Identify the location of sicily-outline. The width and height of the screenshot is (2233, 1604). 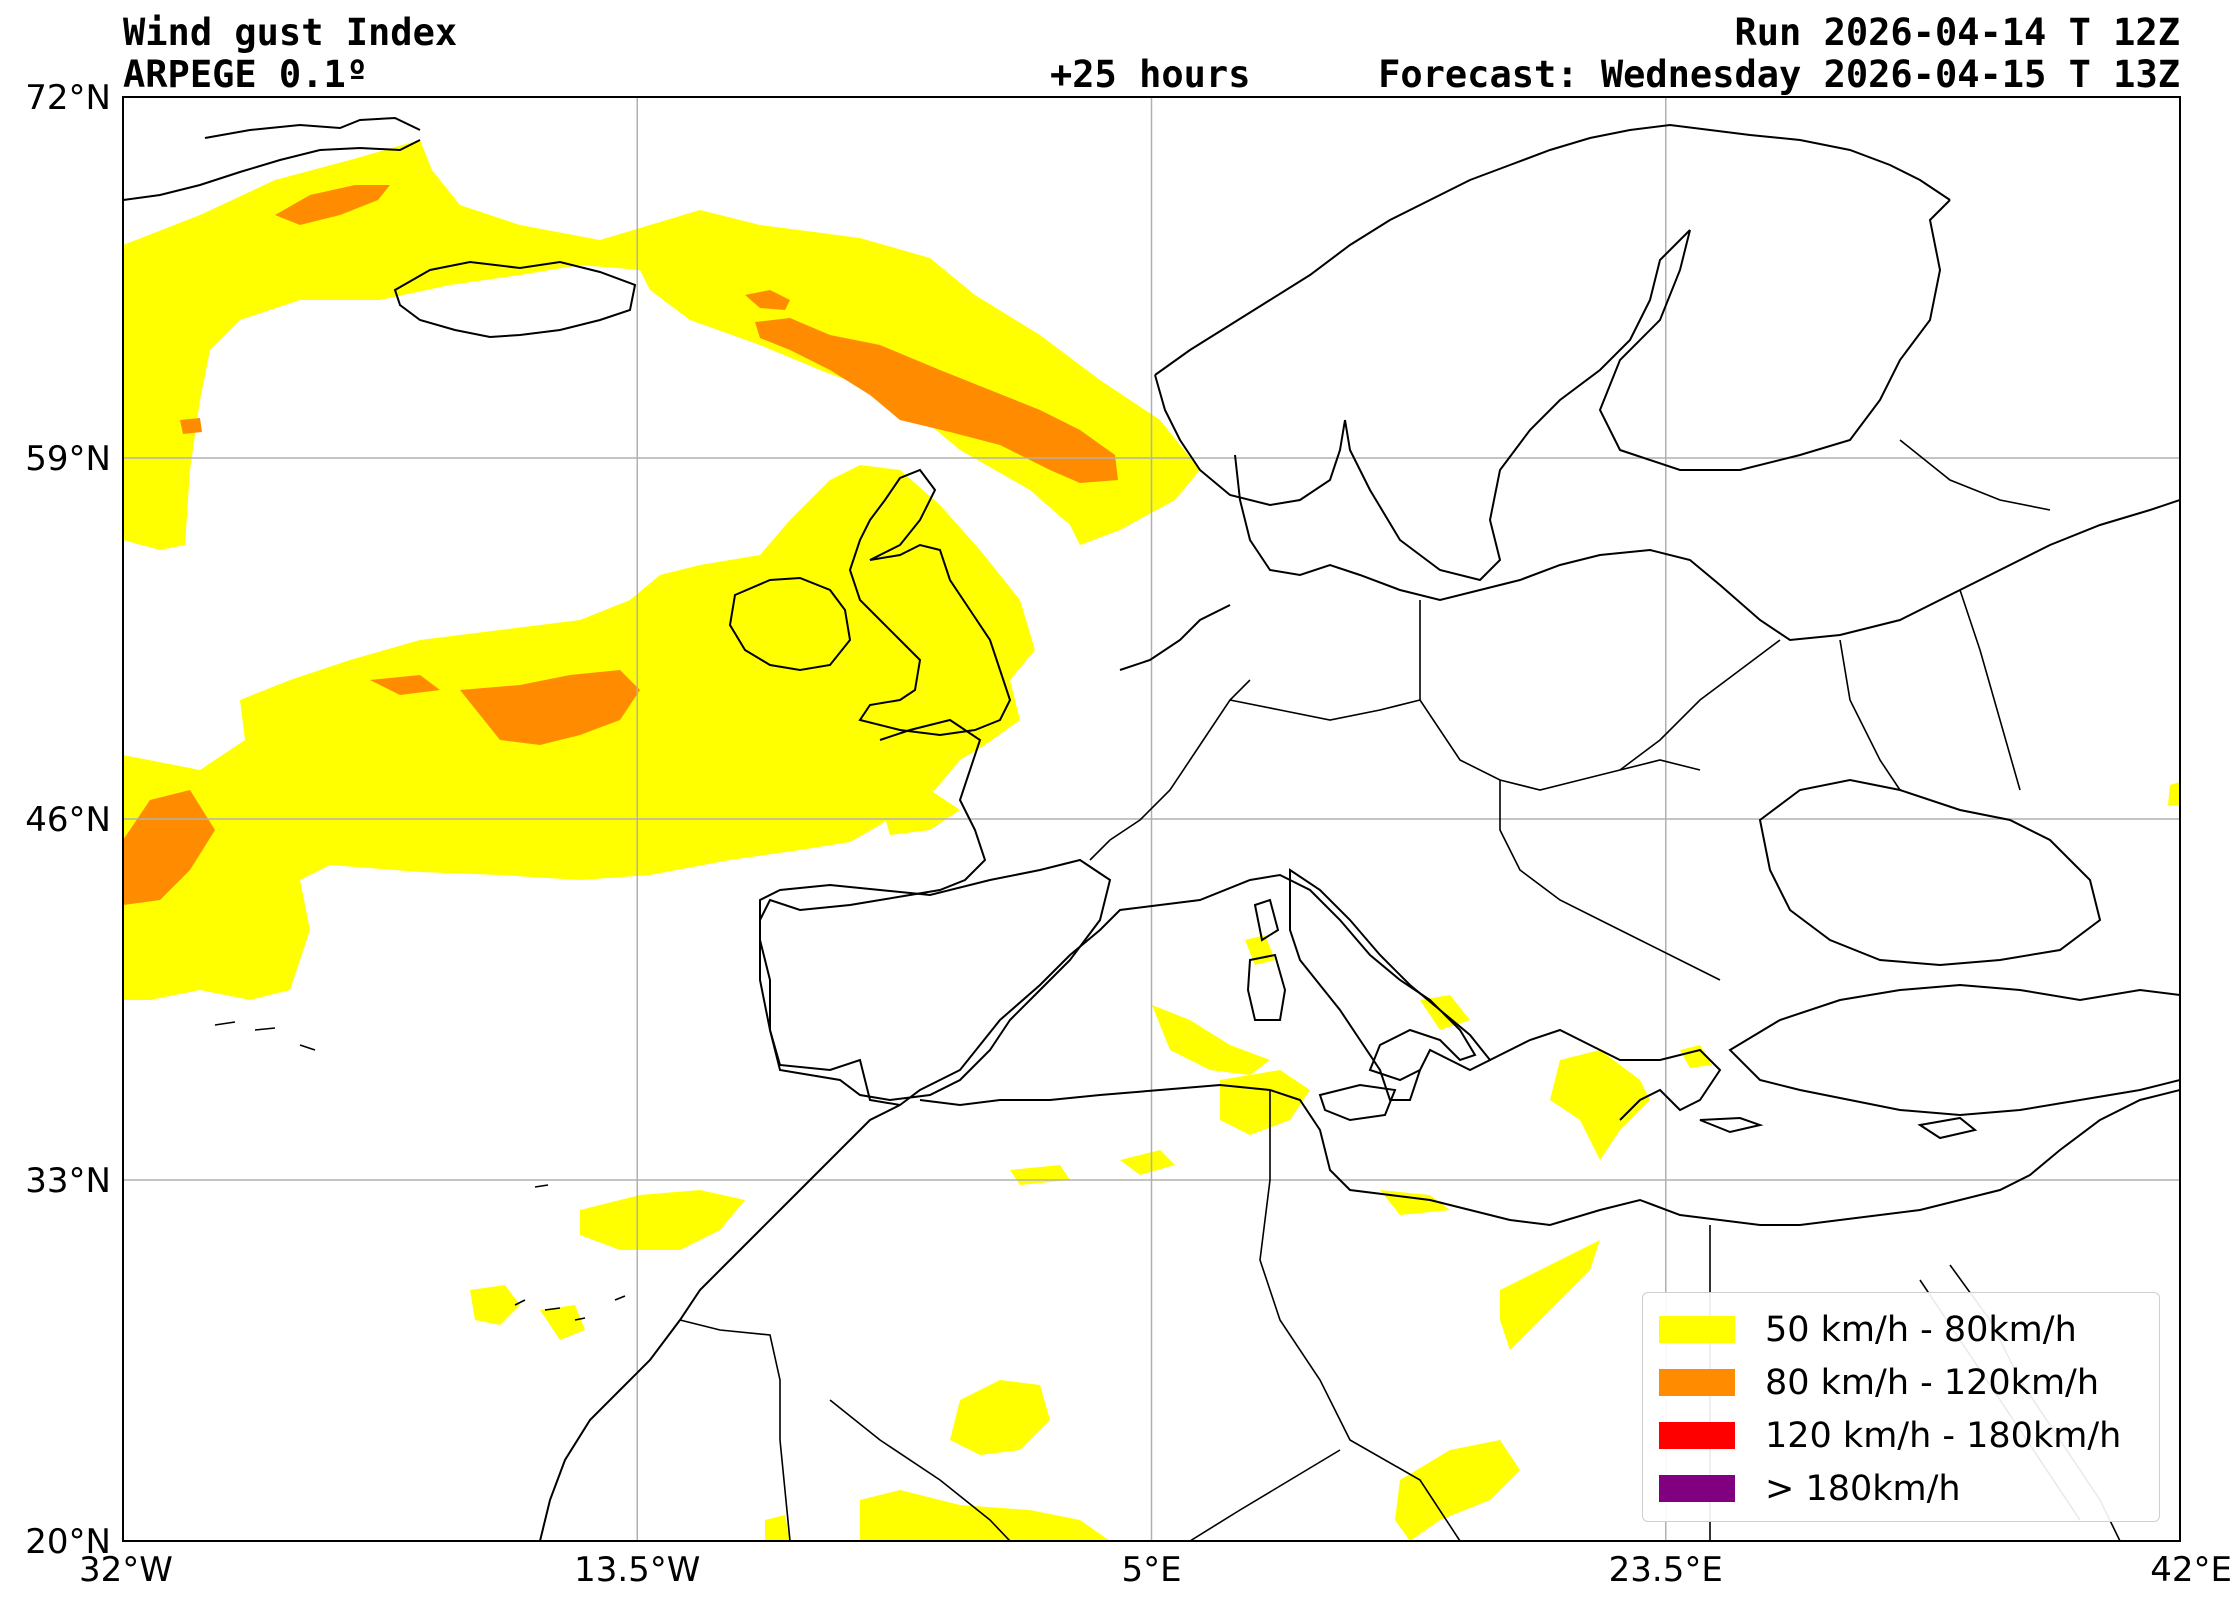
(1357, 1102).